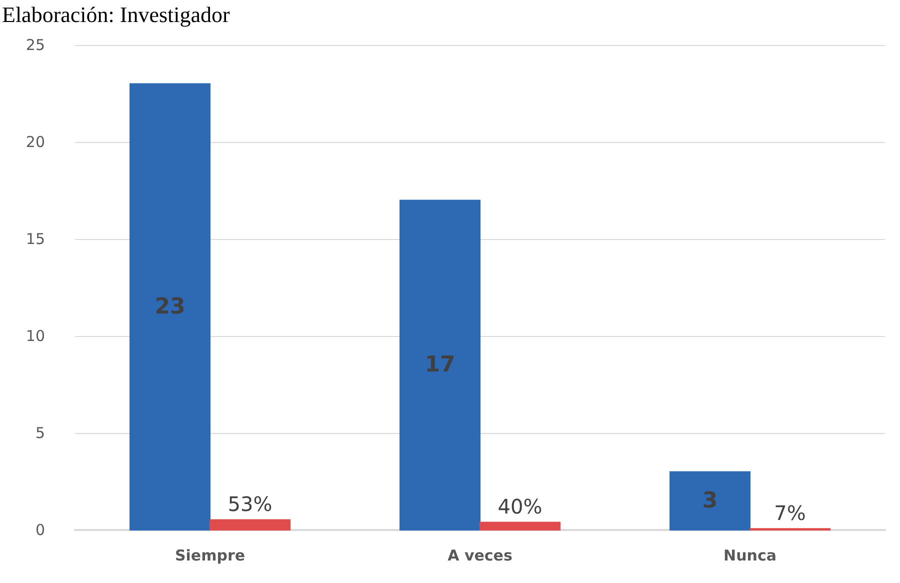  I want to click on data-label: 3, so click(710, 501).